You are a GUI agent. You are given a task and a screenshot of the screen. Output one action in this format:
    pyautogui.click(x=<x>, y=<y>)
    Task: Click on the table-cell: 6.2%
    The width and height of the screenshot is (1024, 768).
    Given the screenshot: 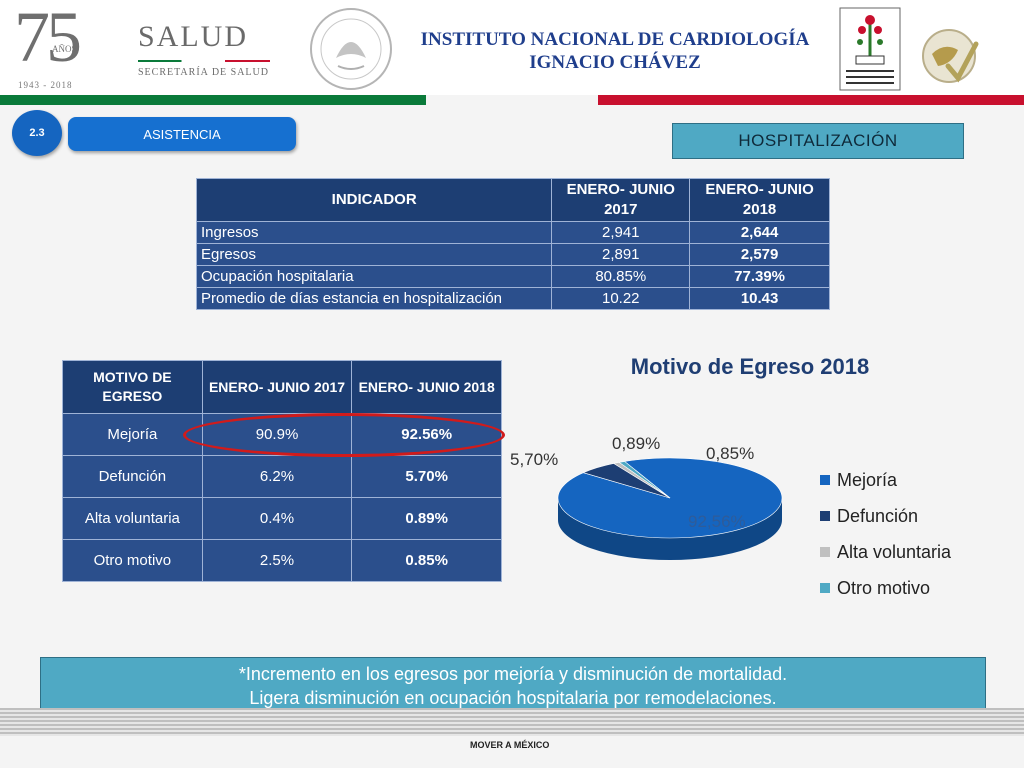 What is the action you would take?
    pyautogui.click(x=277, y=476)
    